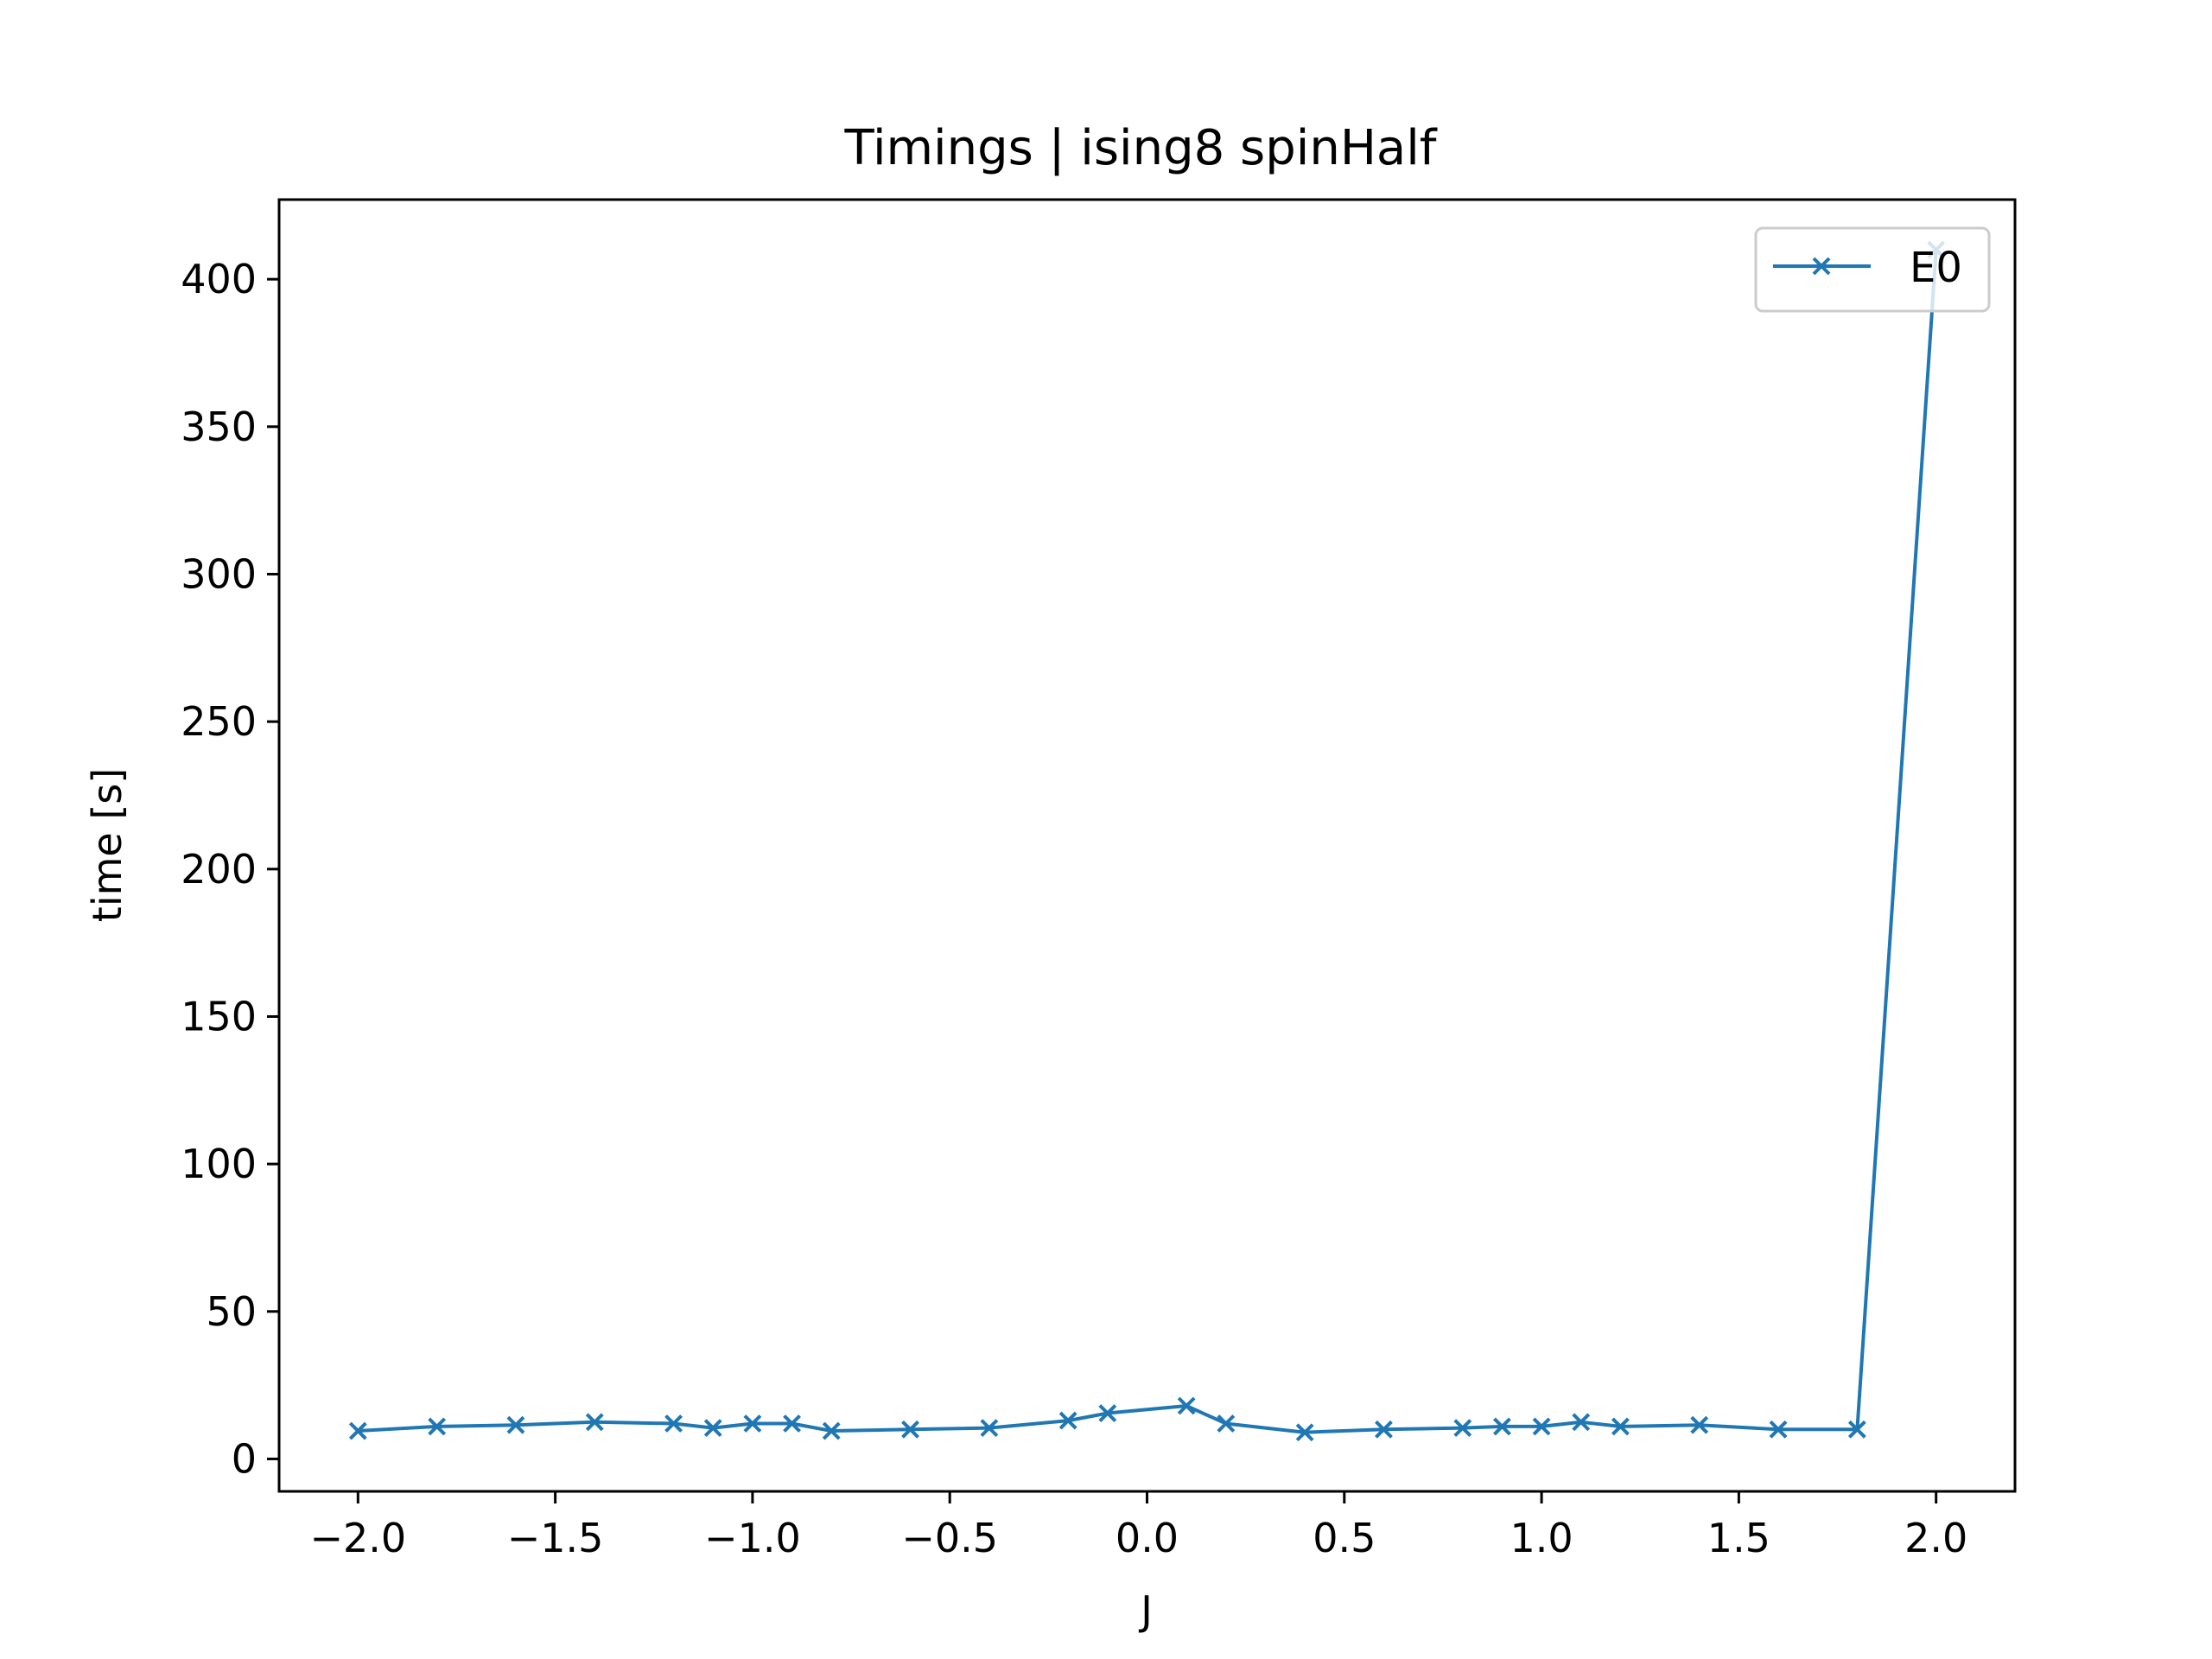 This screenshot has width=2212, height=1659. What do you see at coordinates (357, 1538) in the screenshot?
I see `x-tick-label-minus-2-0: −2.0` at bounding box center [357, 1538].